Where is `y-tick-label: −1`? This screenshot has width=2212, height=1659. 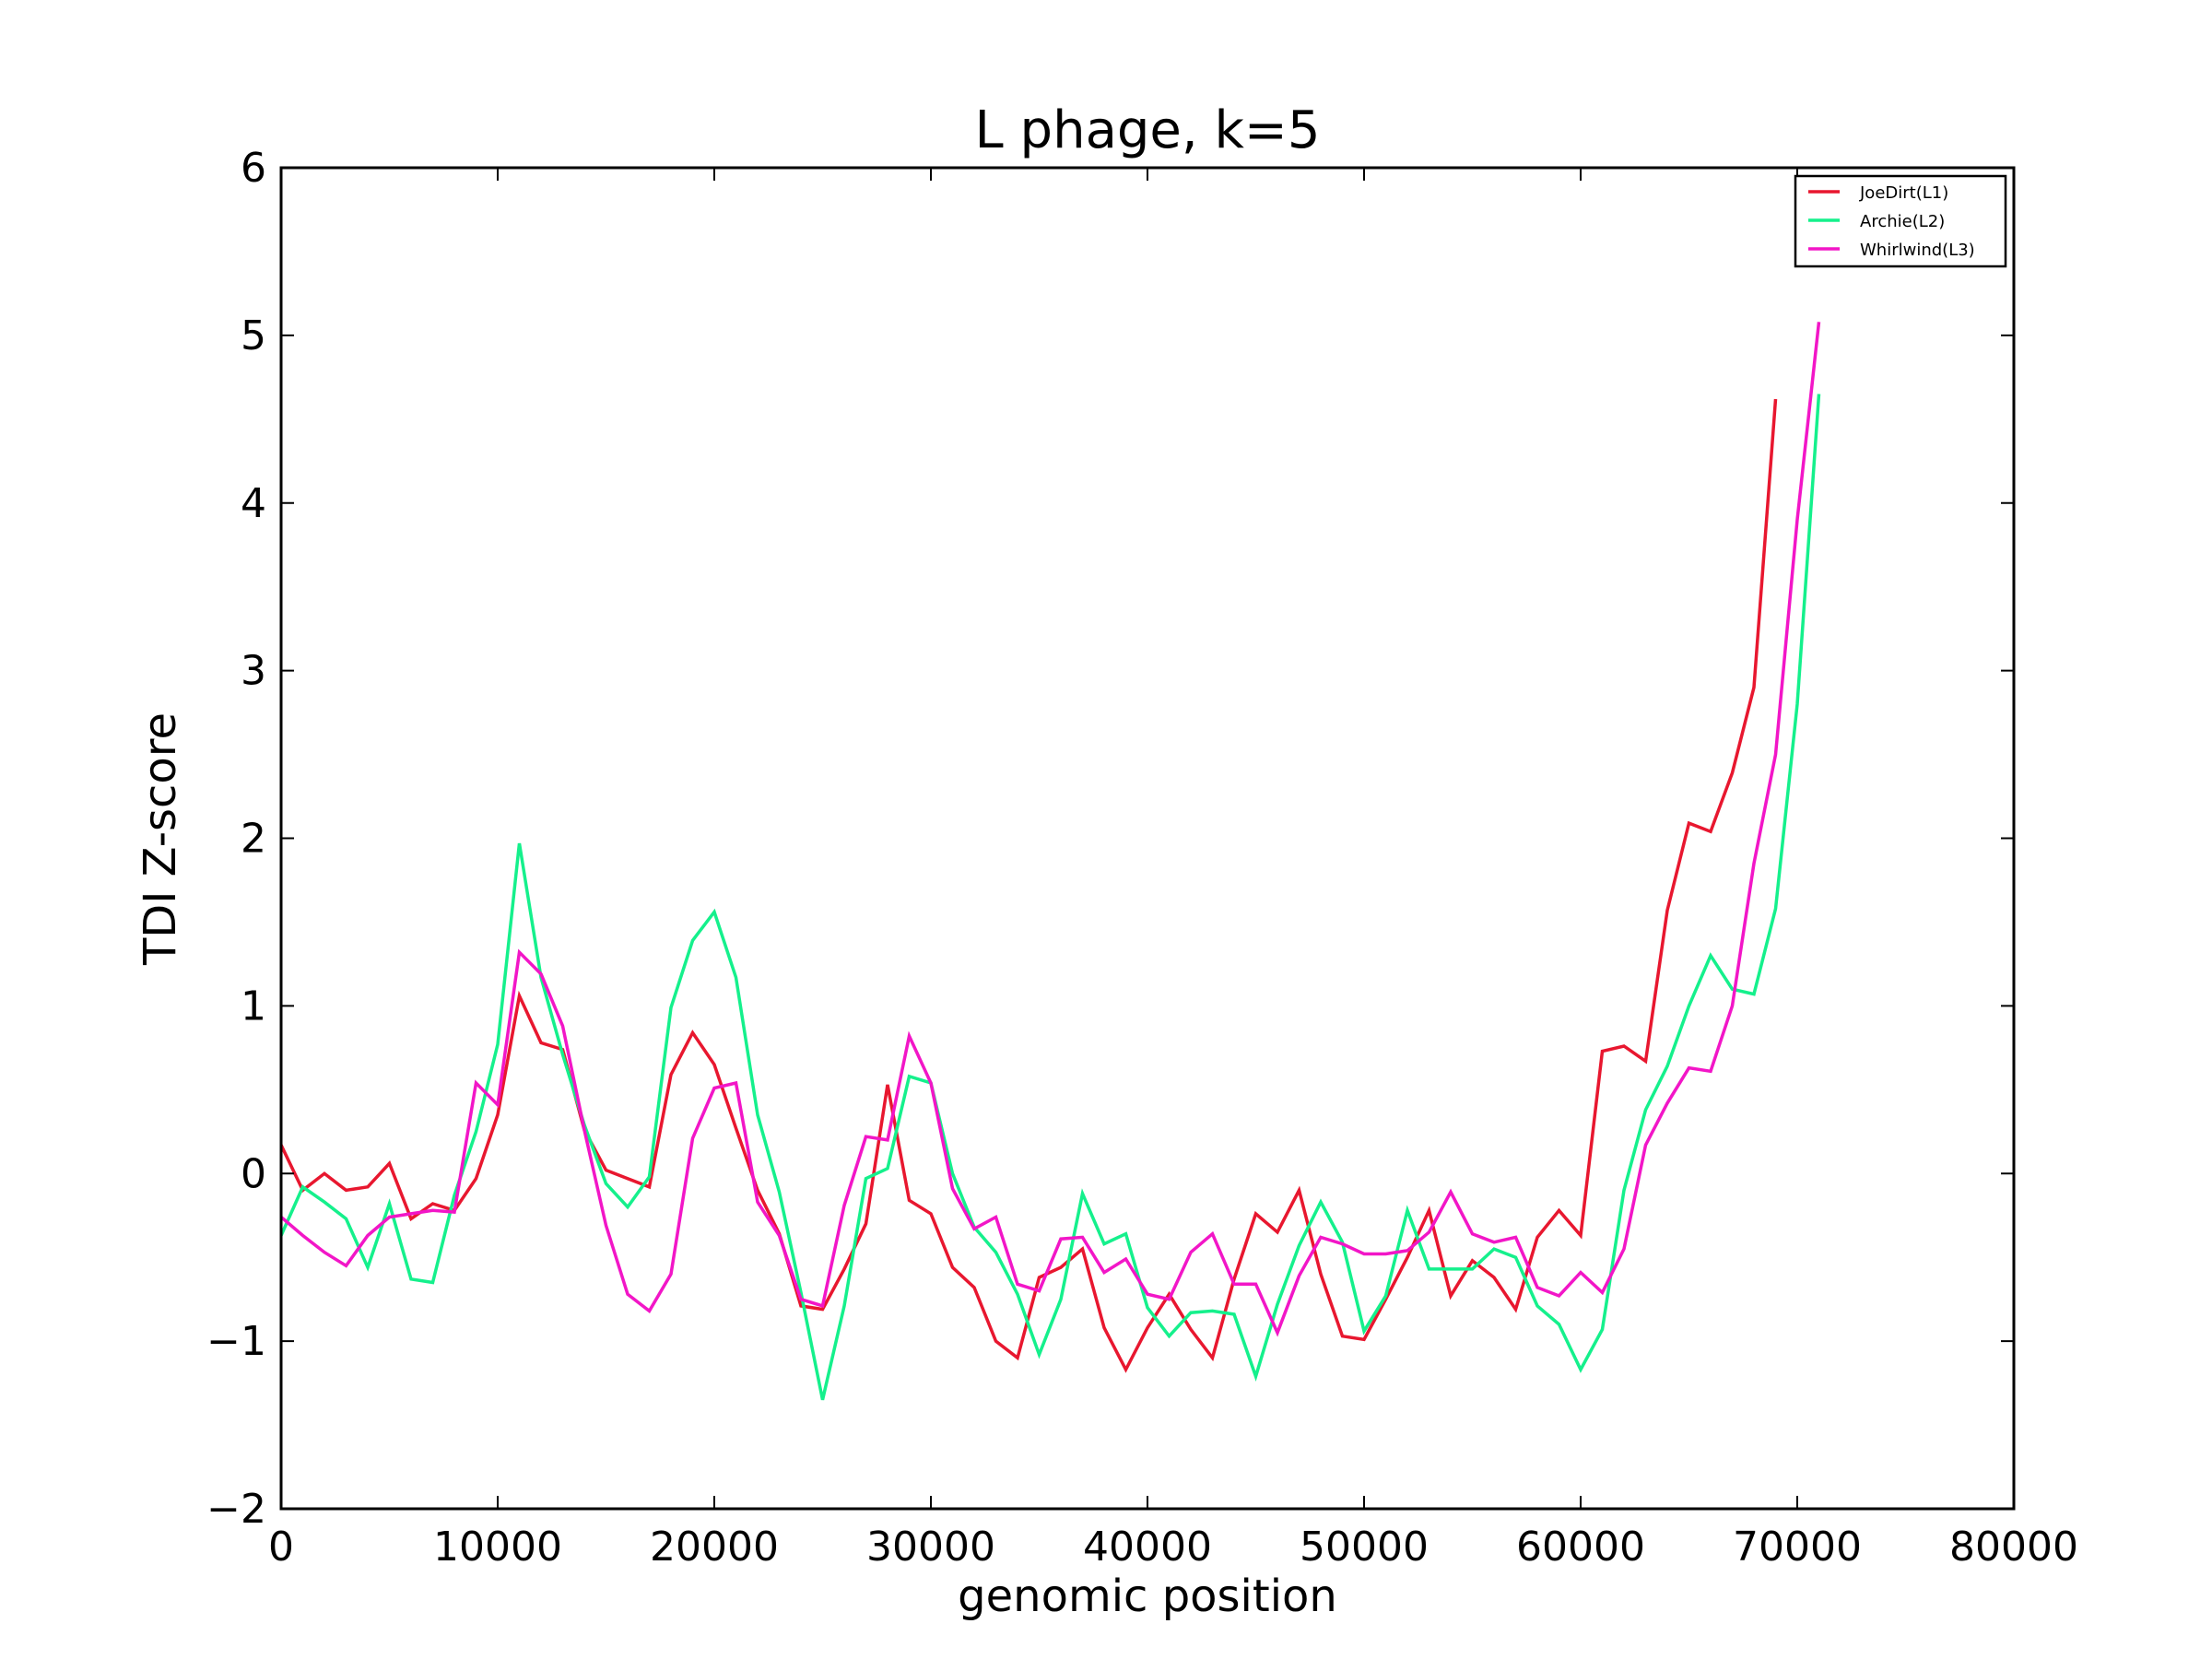
y-tick-label: −1 is located at coordinates (236, 1341).